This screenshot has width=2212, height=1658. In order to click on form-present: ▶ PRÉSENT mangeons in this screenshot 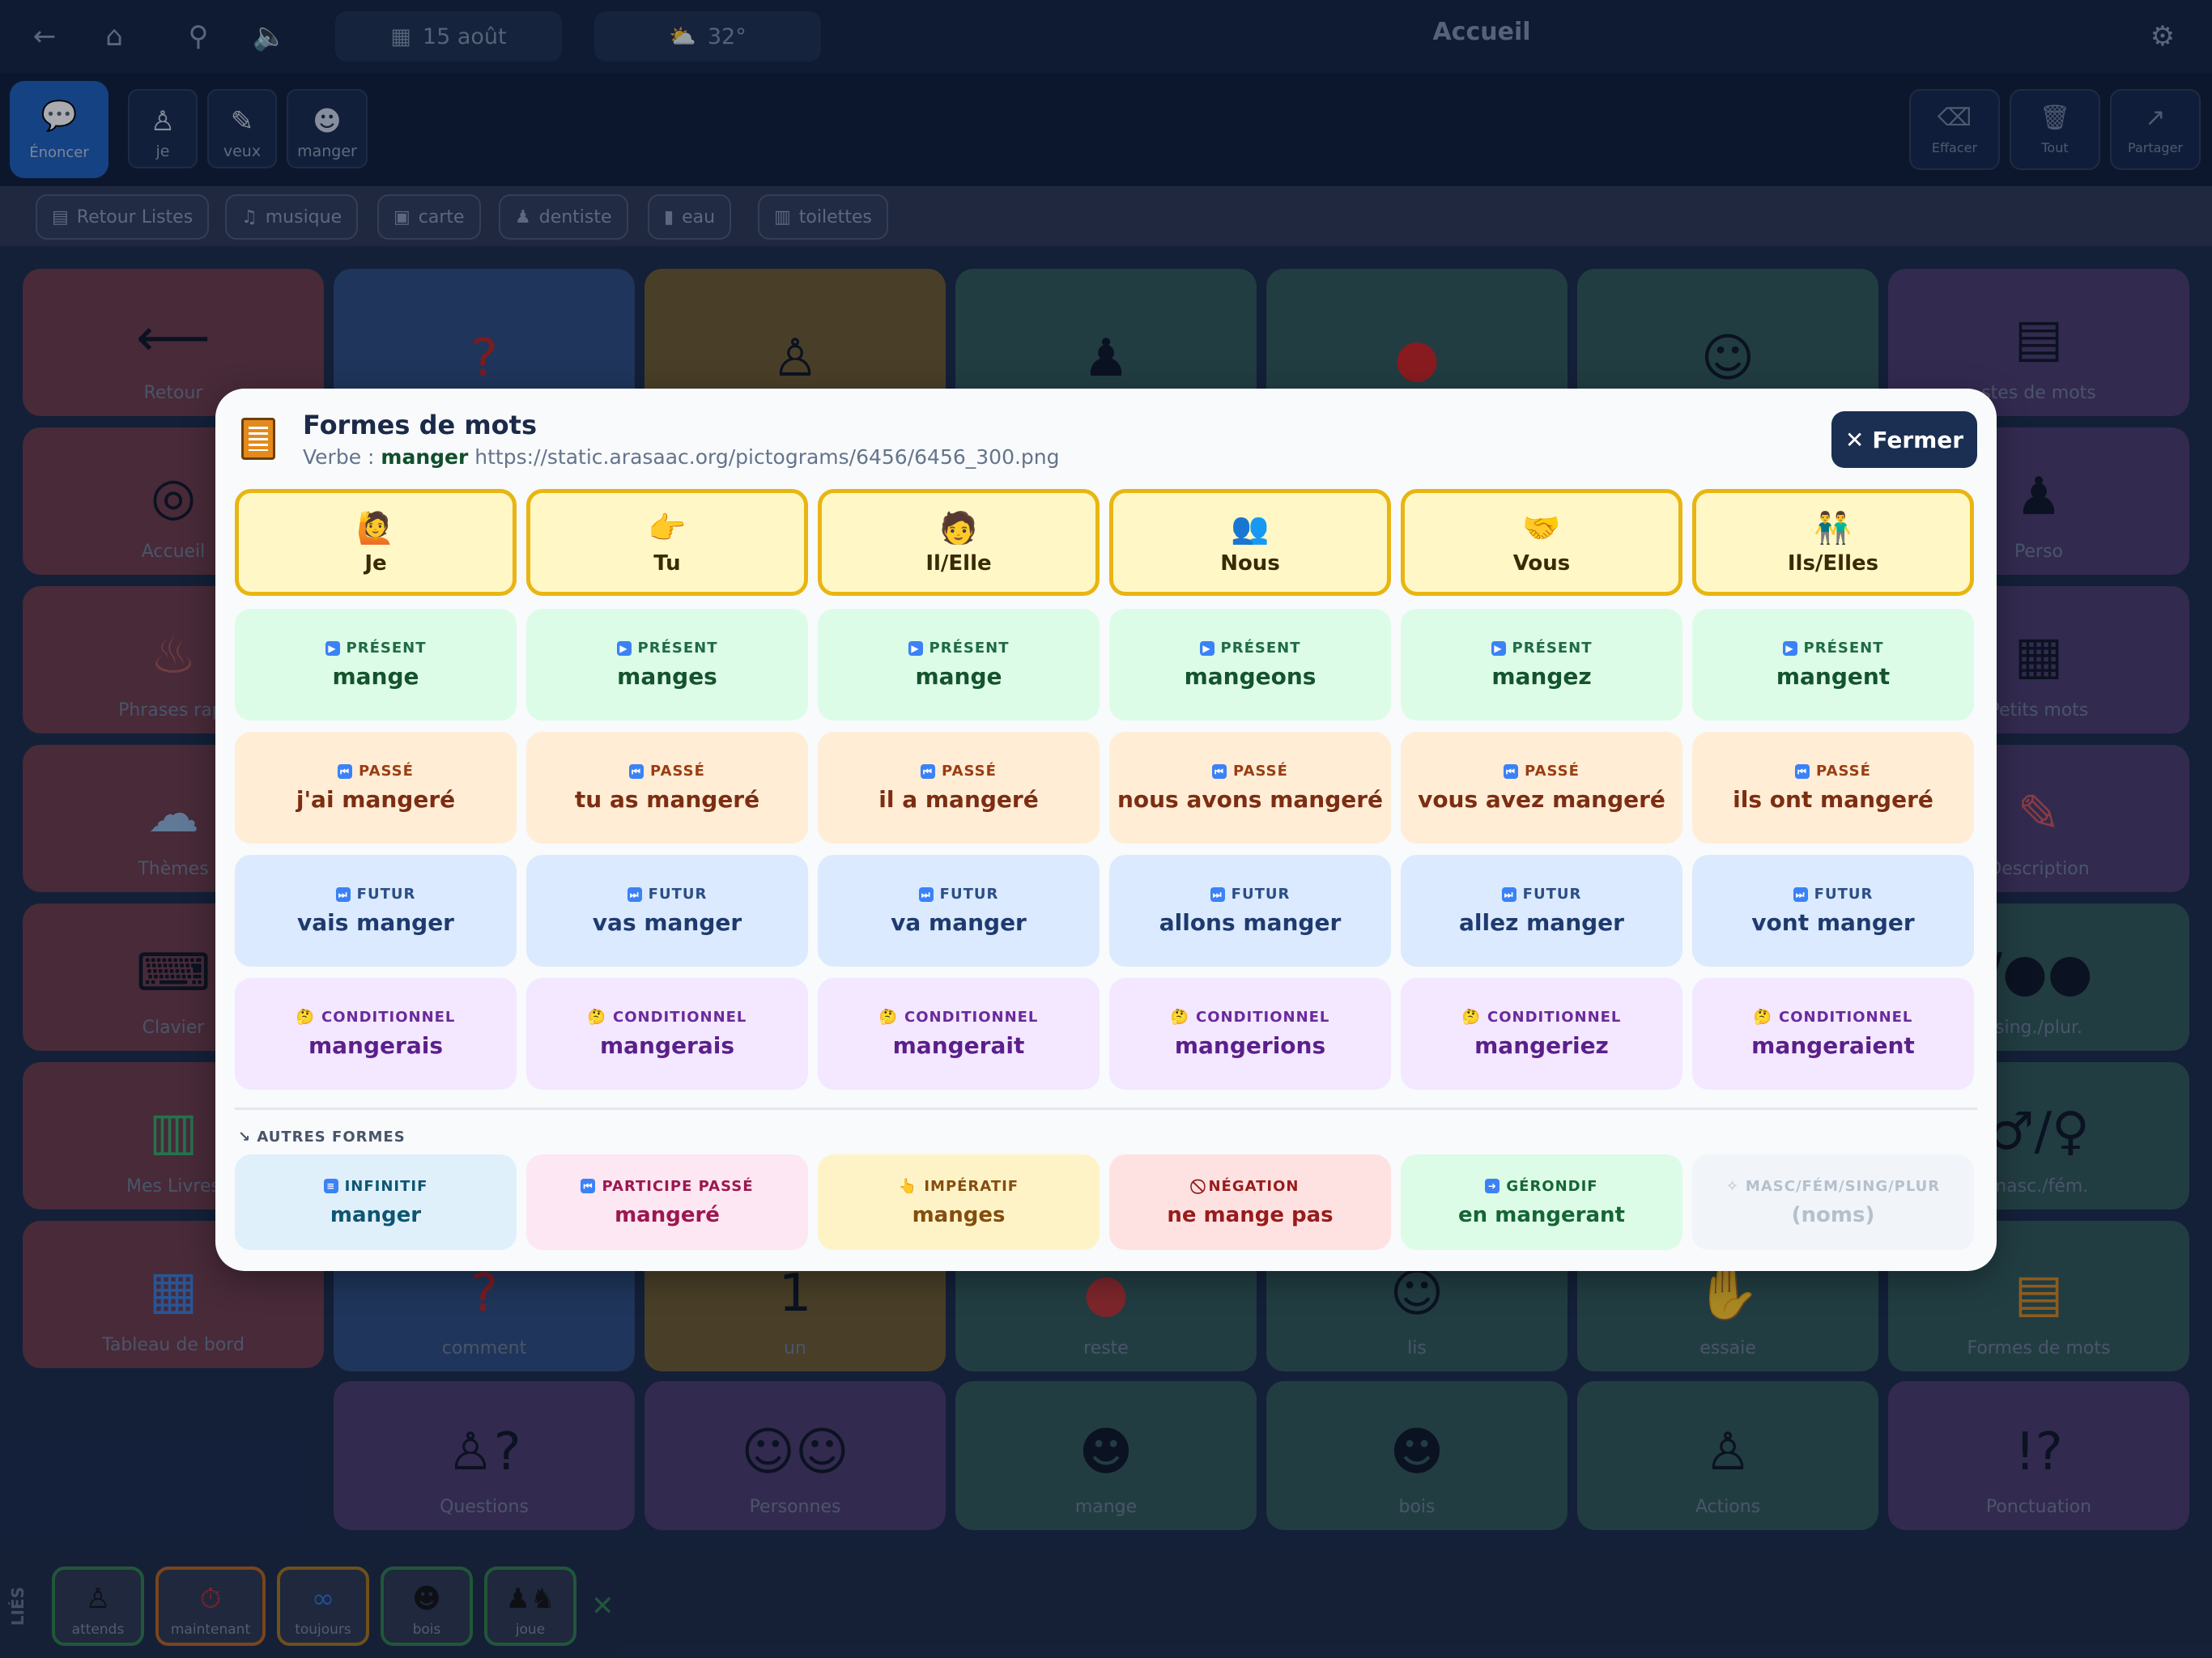, I will do `click(1250, 665)`.